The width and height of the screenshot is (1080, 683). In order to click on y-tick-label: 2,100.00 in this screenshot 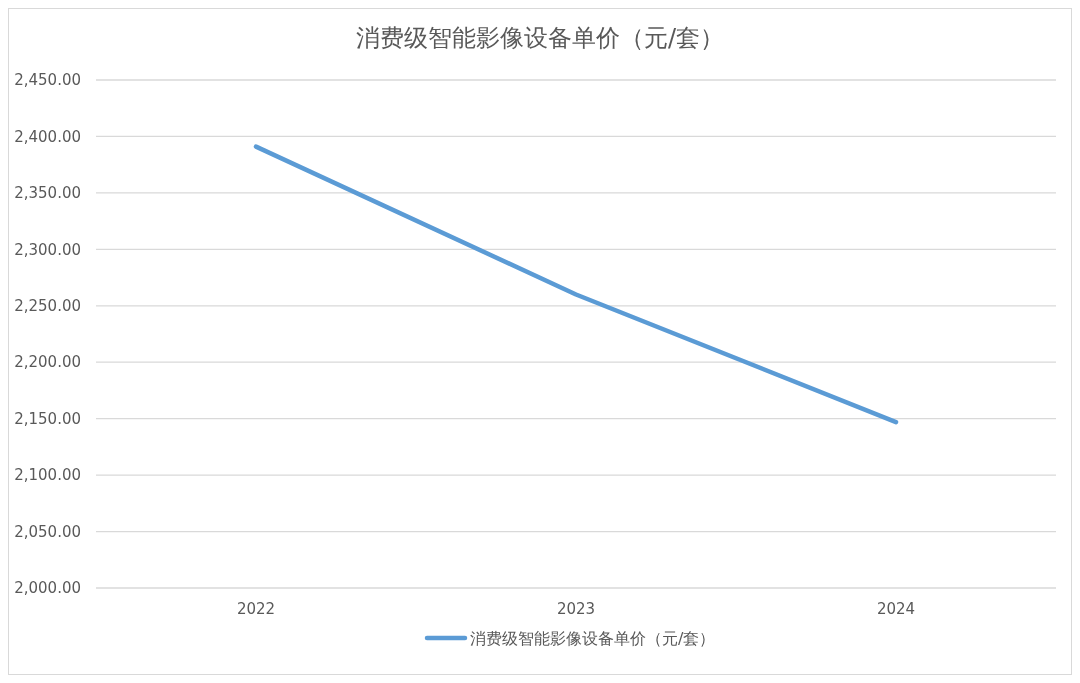, I will do `click(47, 475)`.